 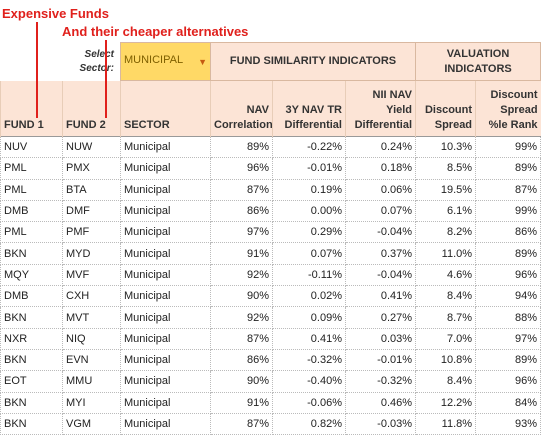 What do you see at coordinates (508, 402) in the screenshot?
I see `table-cell: 84%` at bounding box center [508, 402].